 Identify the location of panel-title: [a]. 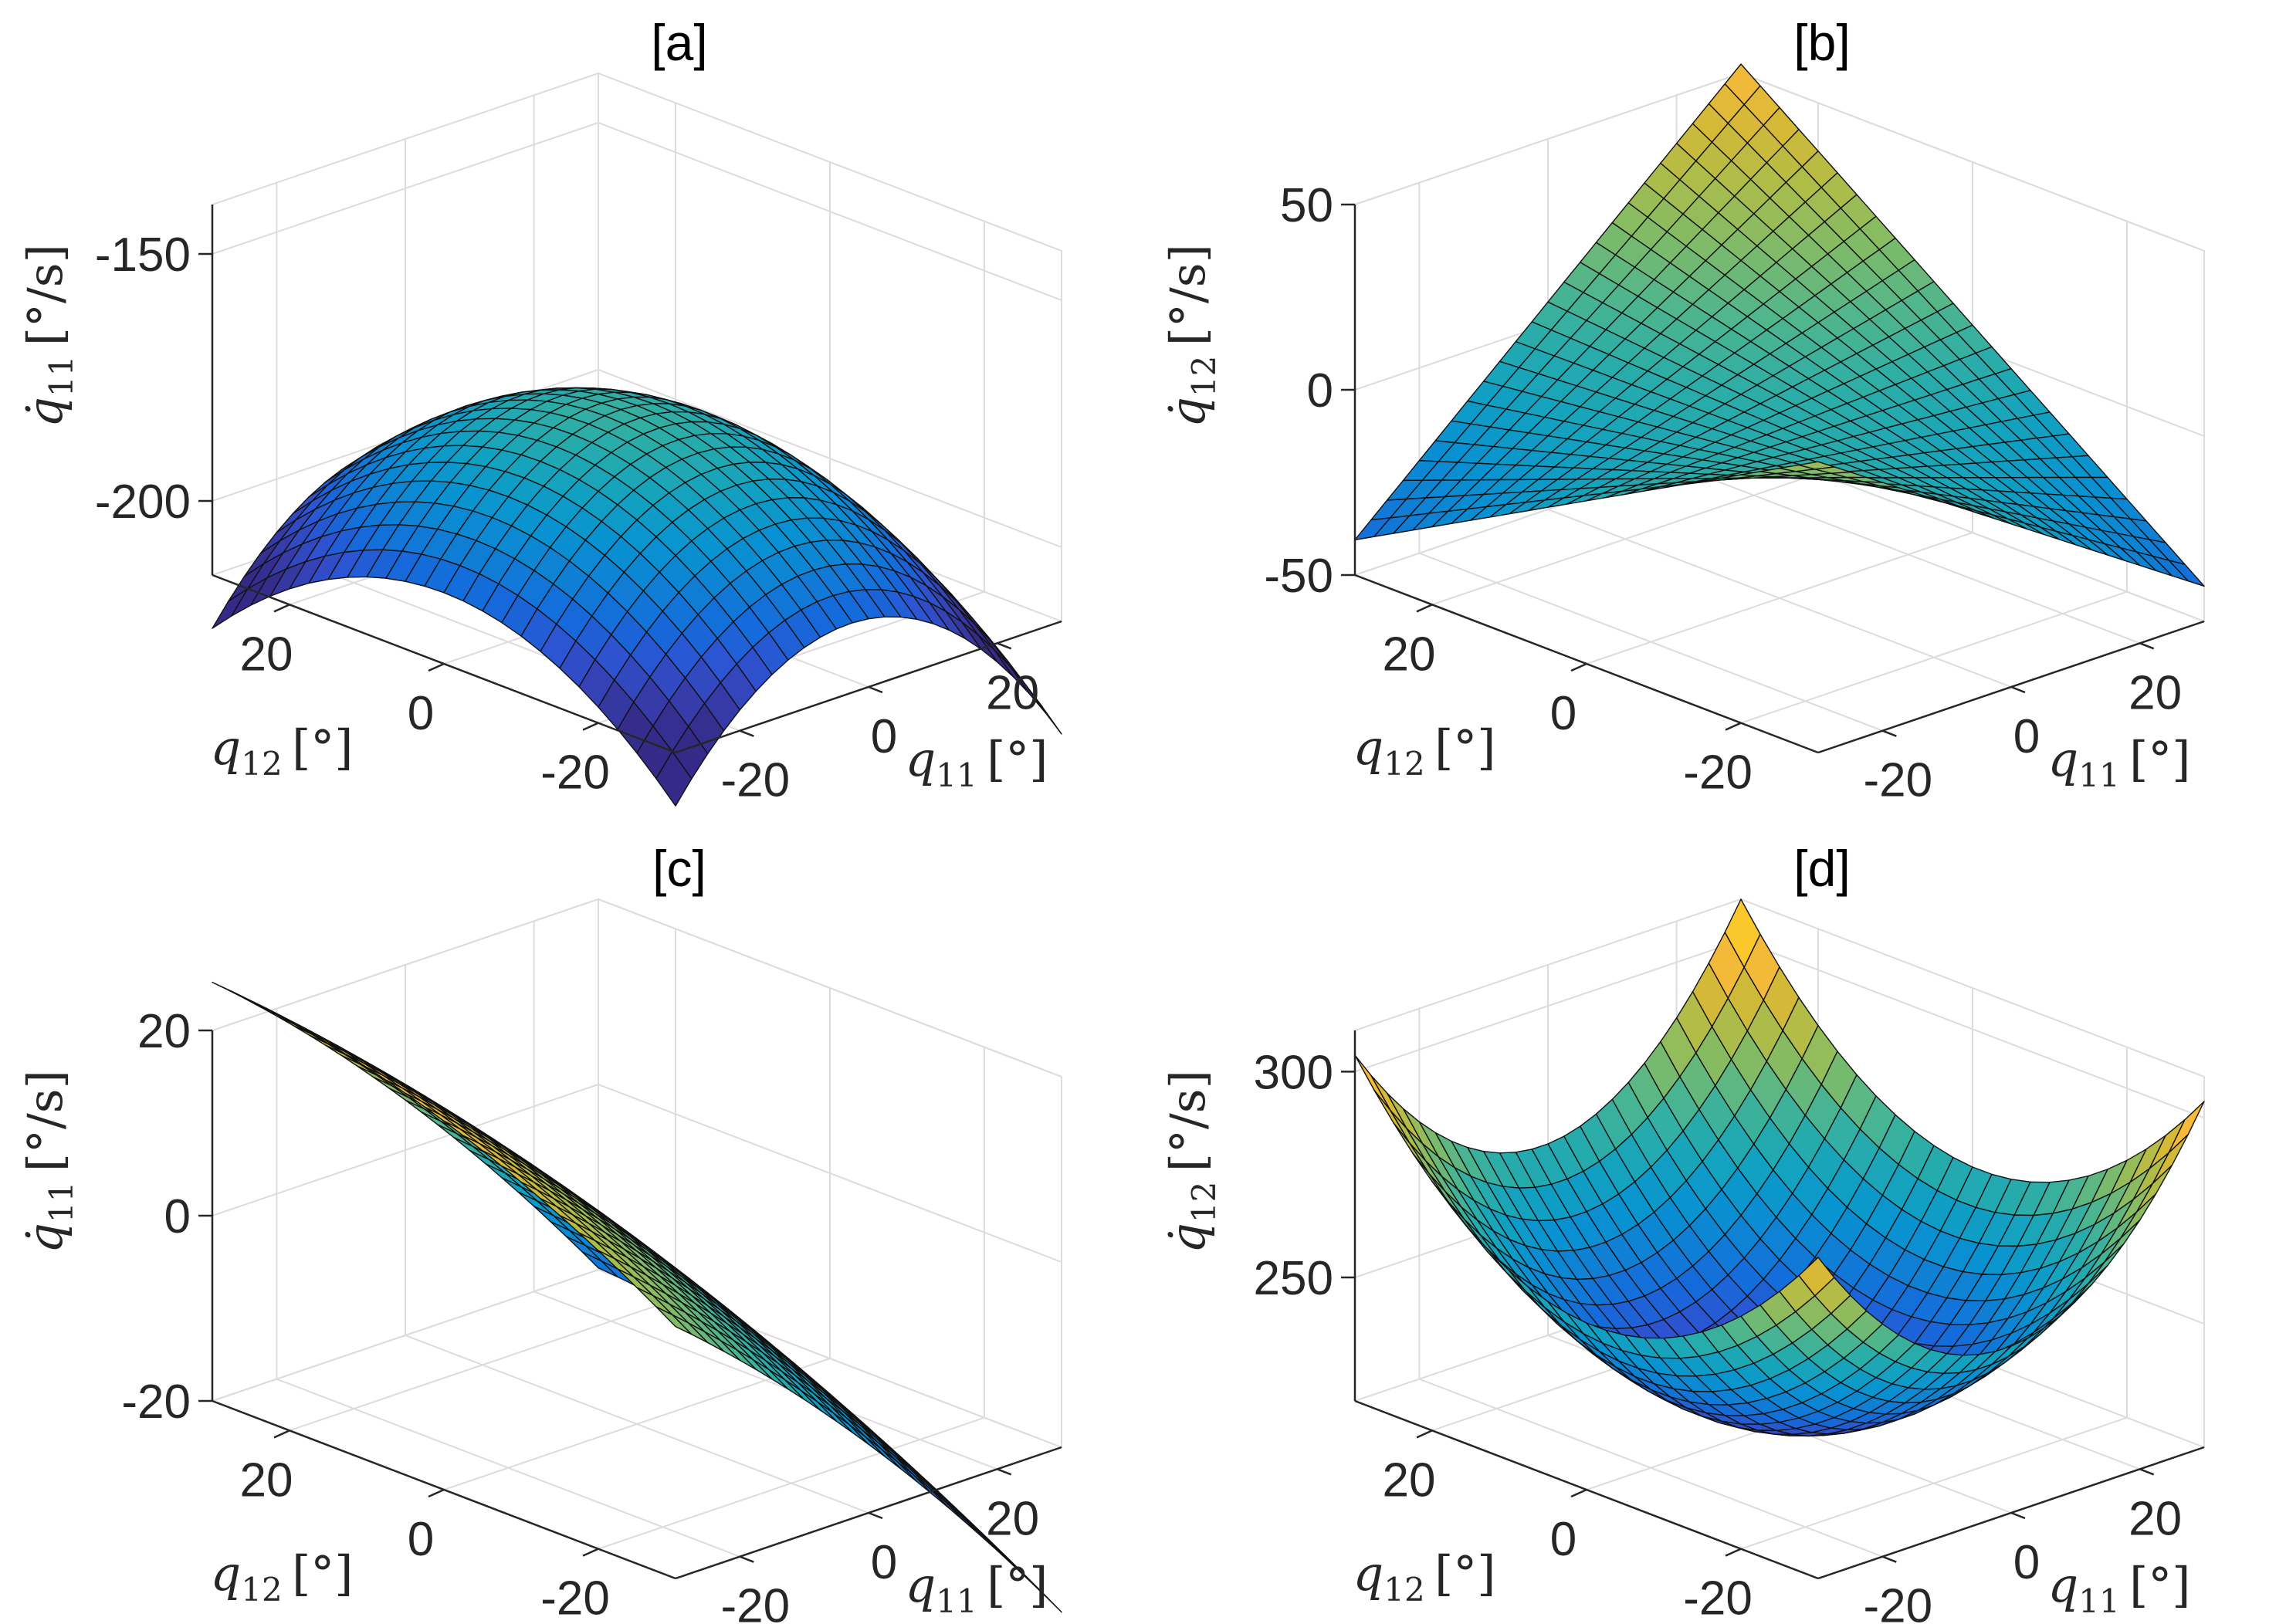
(679, 43).